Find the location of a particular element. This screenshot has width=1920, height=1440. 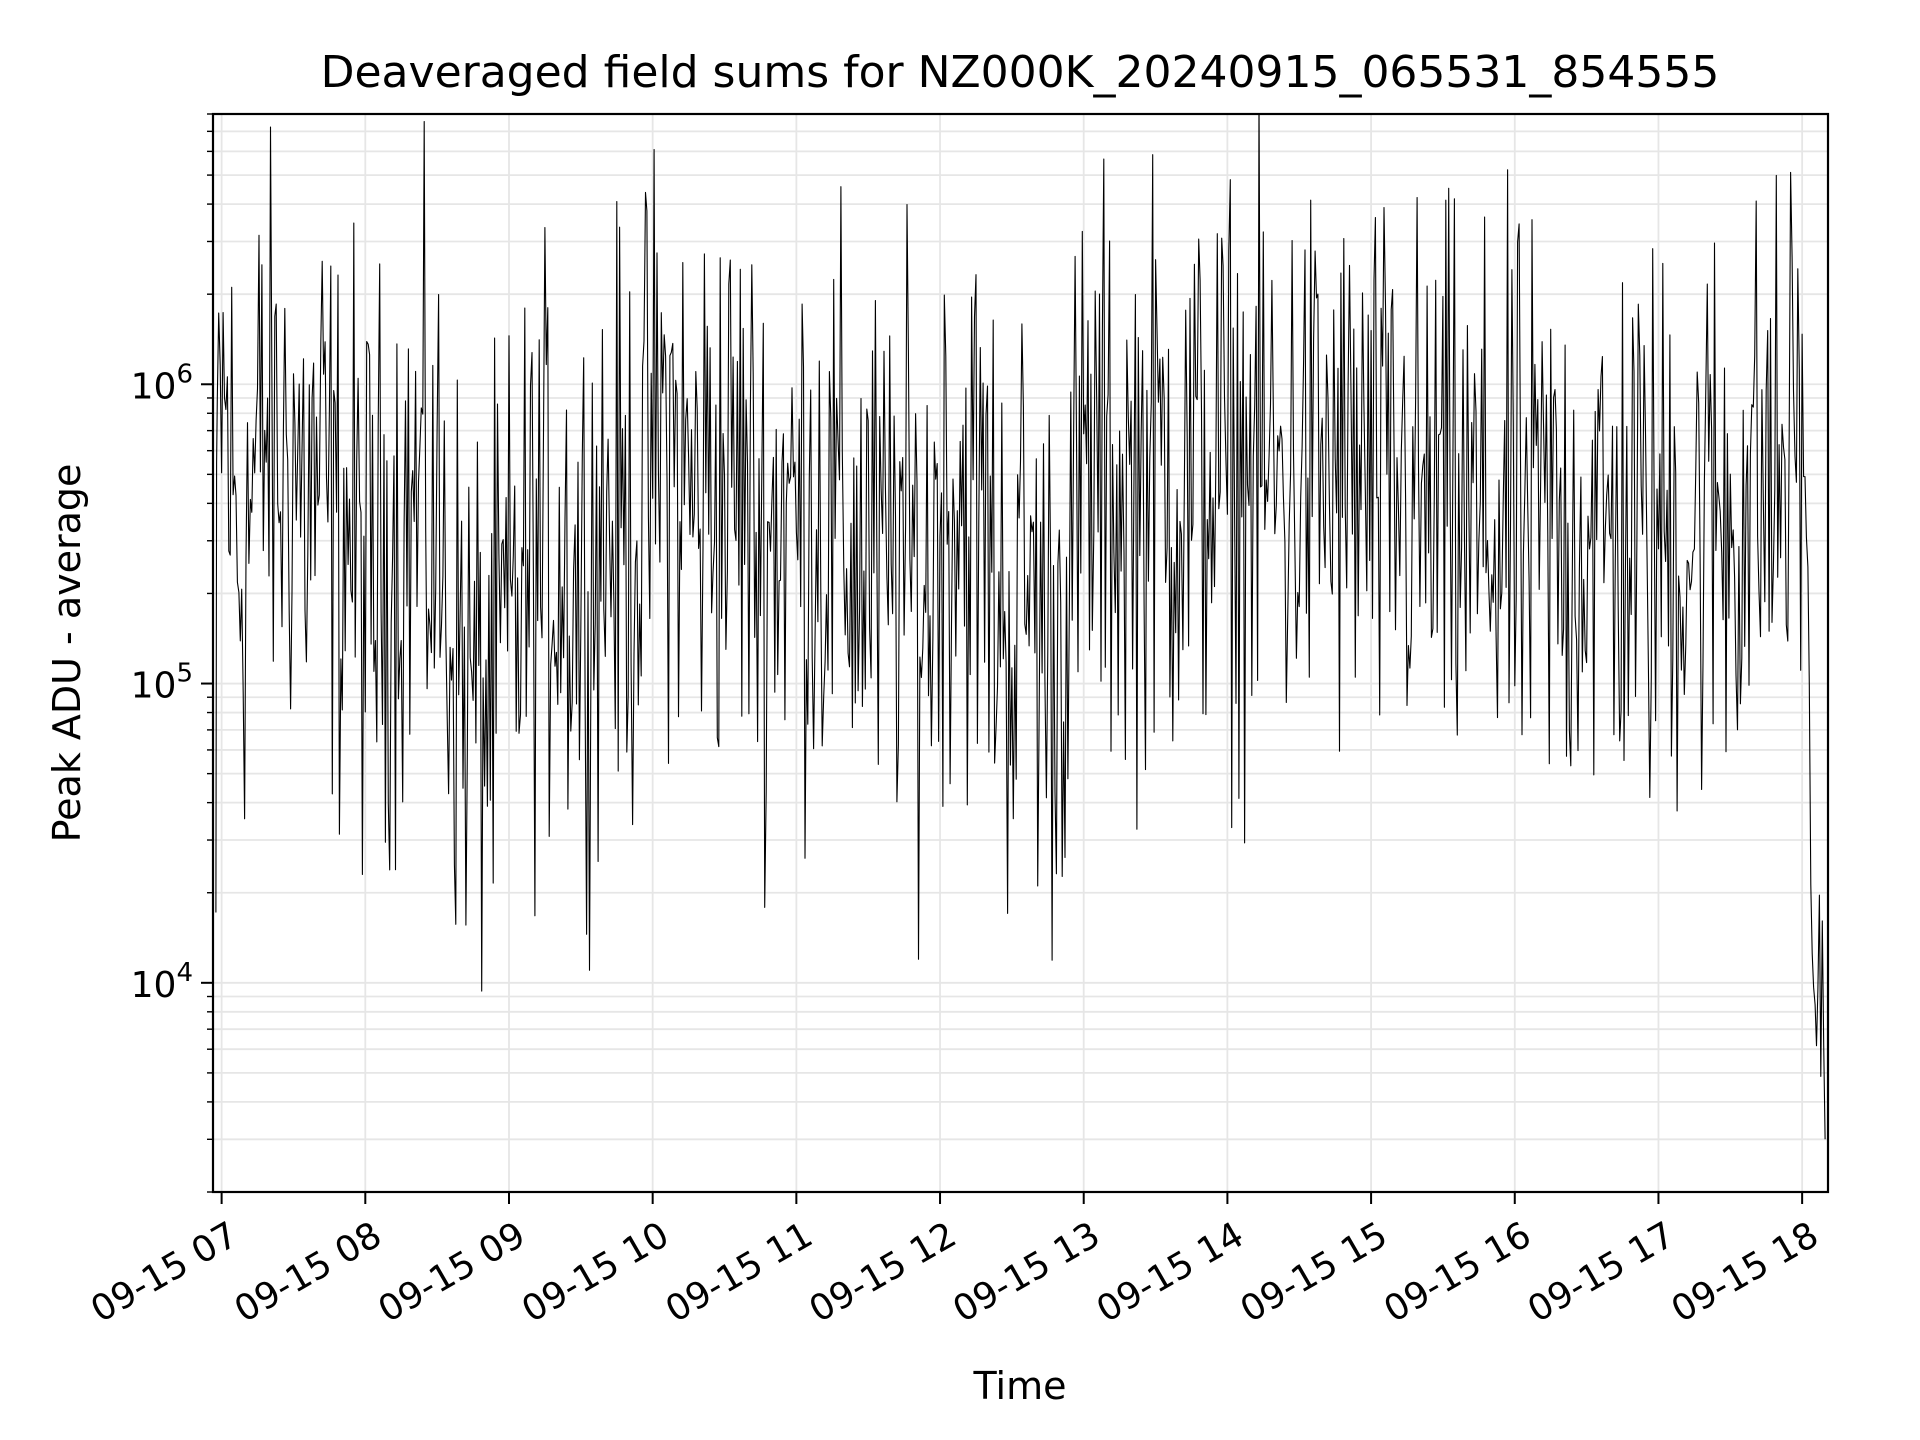

y-tick-label: 10⁵ is located at coordinates (162, 683).